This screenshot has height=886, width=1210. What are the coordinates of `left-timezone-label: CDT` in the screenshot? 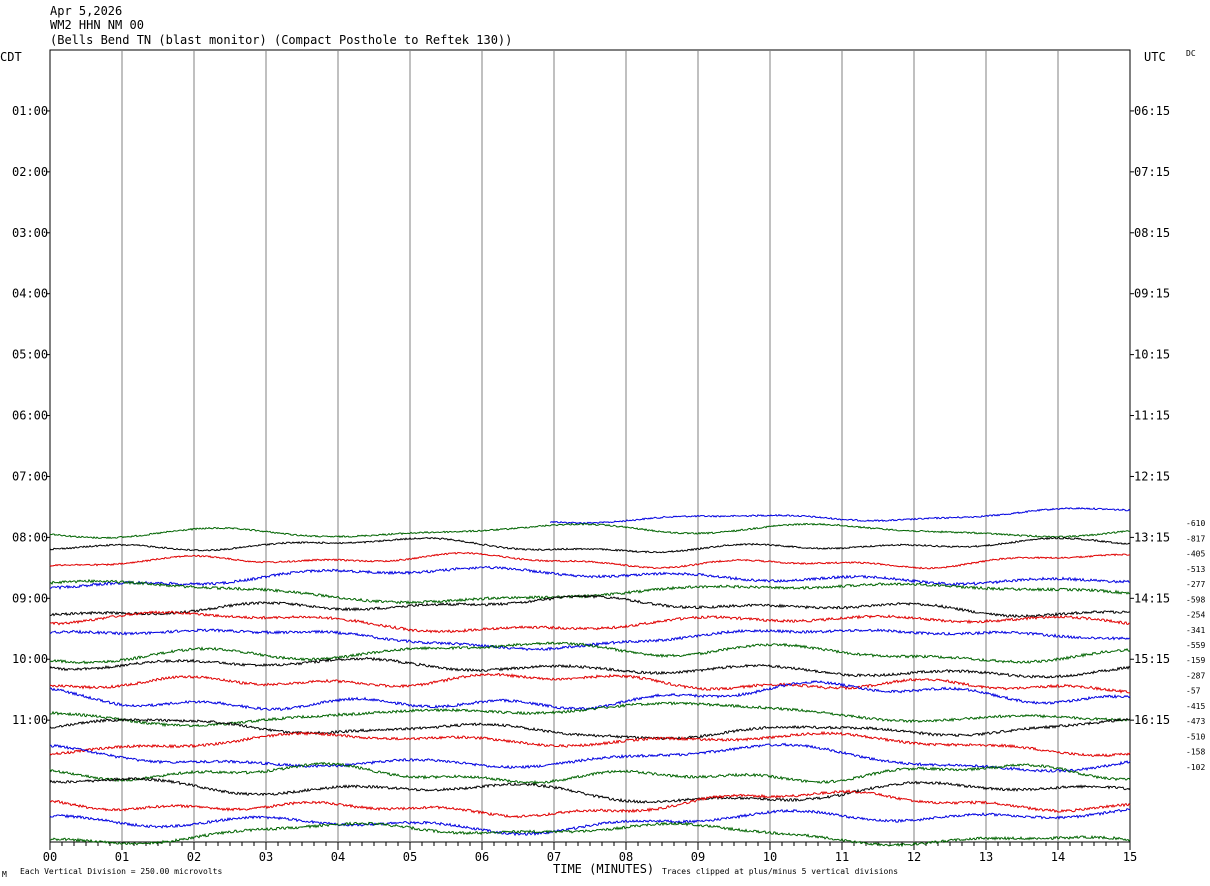 It's located at (11, 57).